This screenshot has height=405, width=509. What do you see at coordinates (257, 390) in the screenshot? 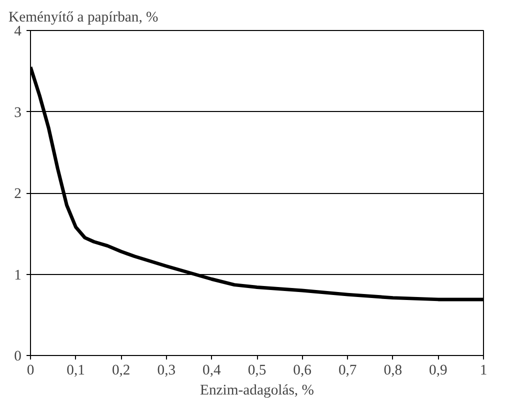
I see `x-axis-title: Enzim-adagolás, %` at bounding box center [257, 390].